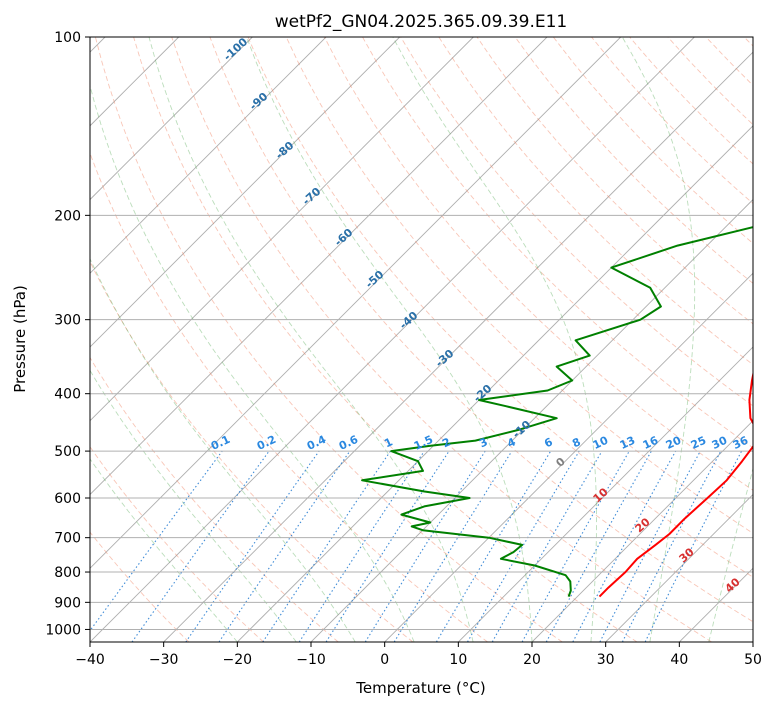  I want to click on dry-adiabat-label: -60, so click(344, 237).